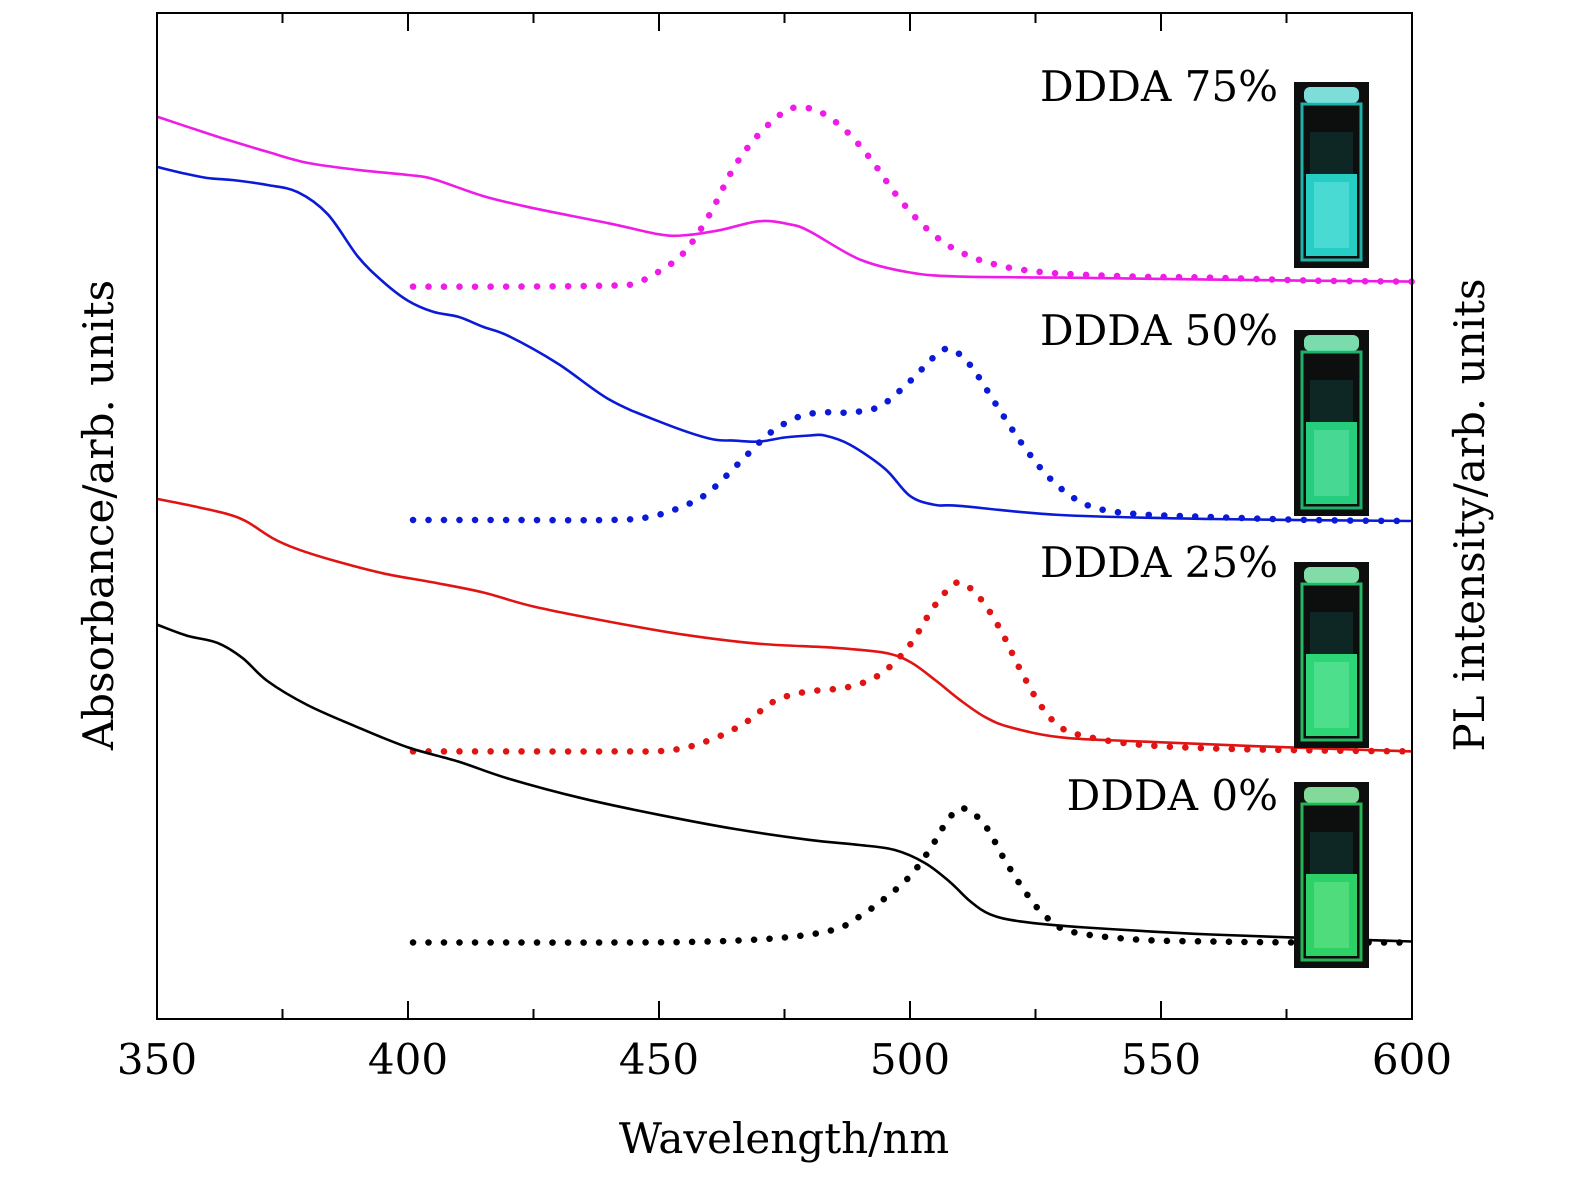 The height and width of the screenshot is (1181, 1575). Describe the element at coordinates (1159, 86) in the screenshot. I see `series-label-ddda-75: DDDA 75%` at that location.